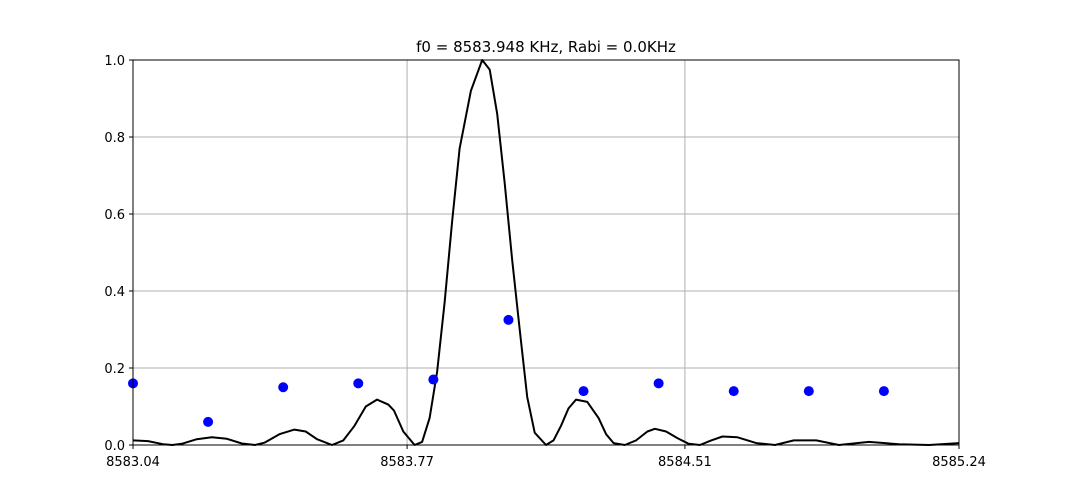  What do you see at coordinates (546, 47) in the screenshot?
I see `chart-title: f0 = 8583.948 KHz, Rabi = 0.0KHz` at bounding box center [546, 47].